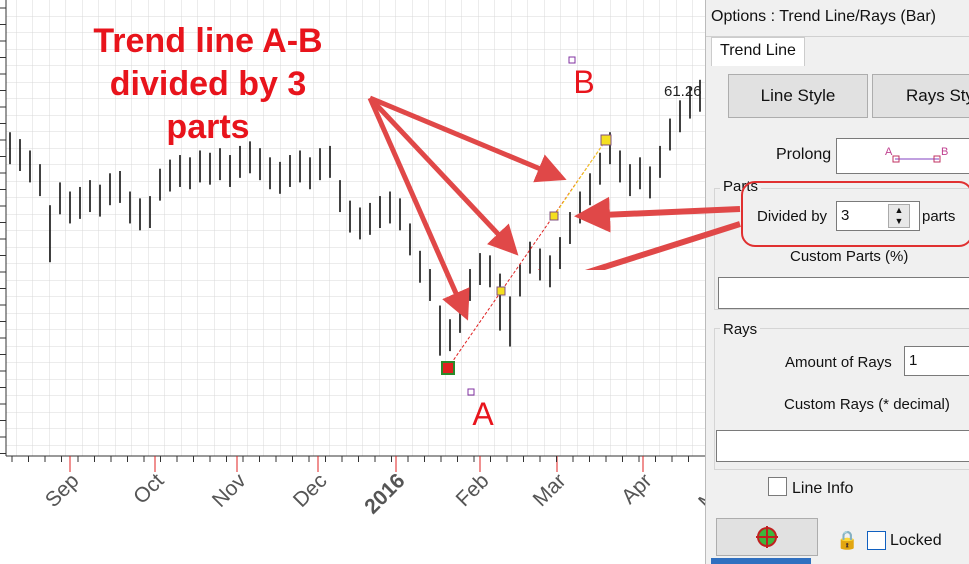  Describe the element at coordinates (823, 488) in the screenshot. I see `line-info-label: Line Info` at that location.